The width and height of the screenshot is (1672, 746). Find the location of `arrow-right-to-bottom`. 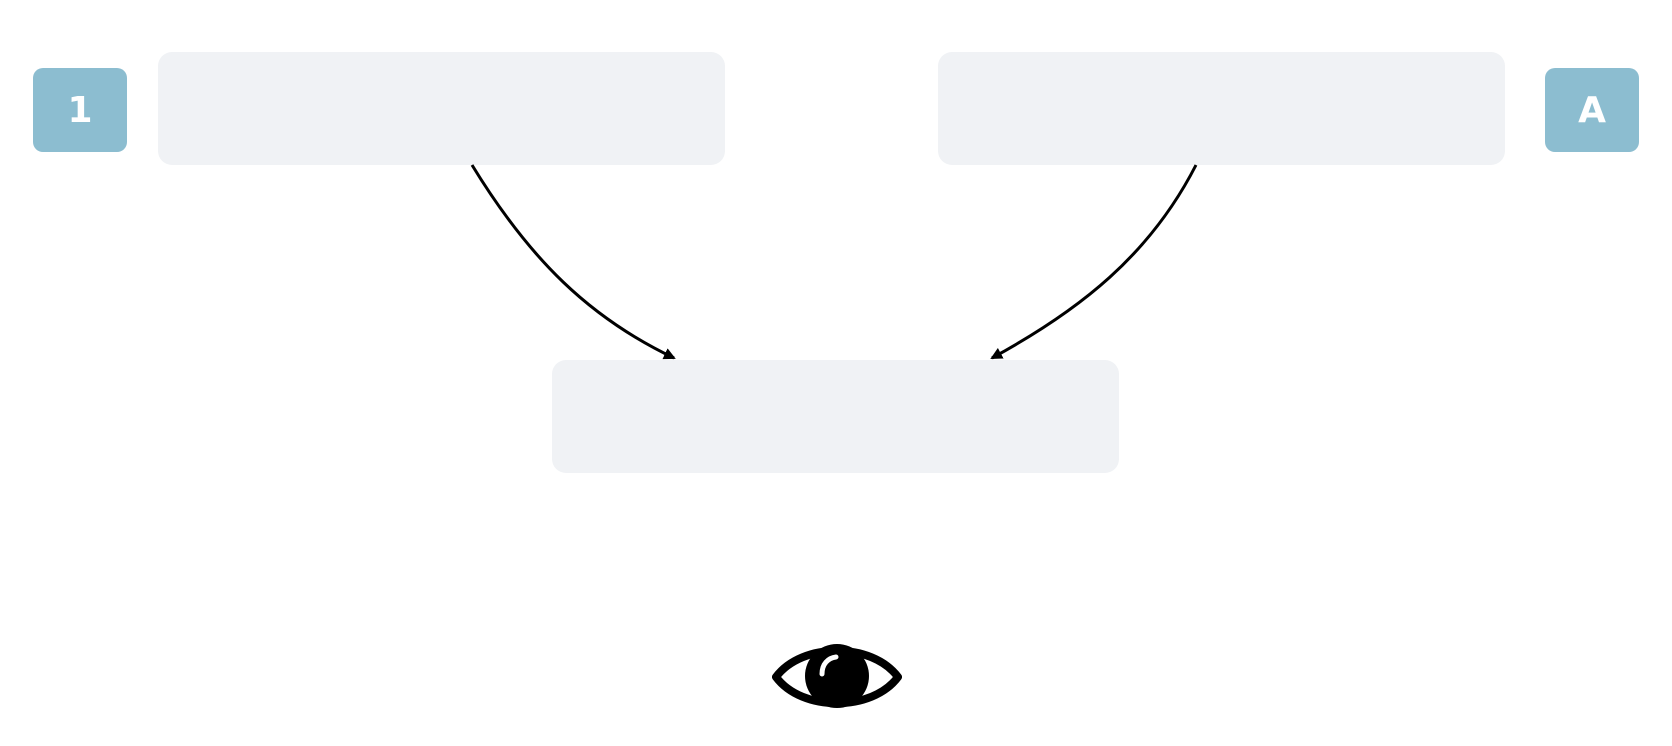

arrow-right-to-bottom is located at coordinates (1094, 262).